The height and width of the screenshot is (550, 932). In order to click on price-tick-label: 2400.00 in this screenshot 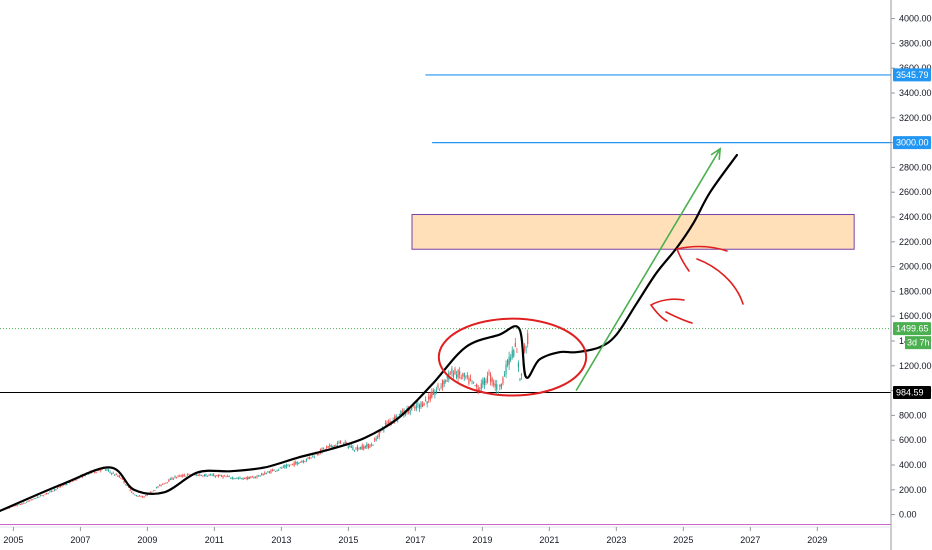, I will do `click(915, 217)`.